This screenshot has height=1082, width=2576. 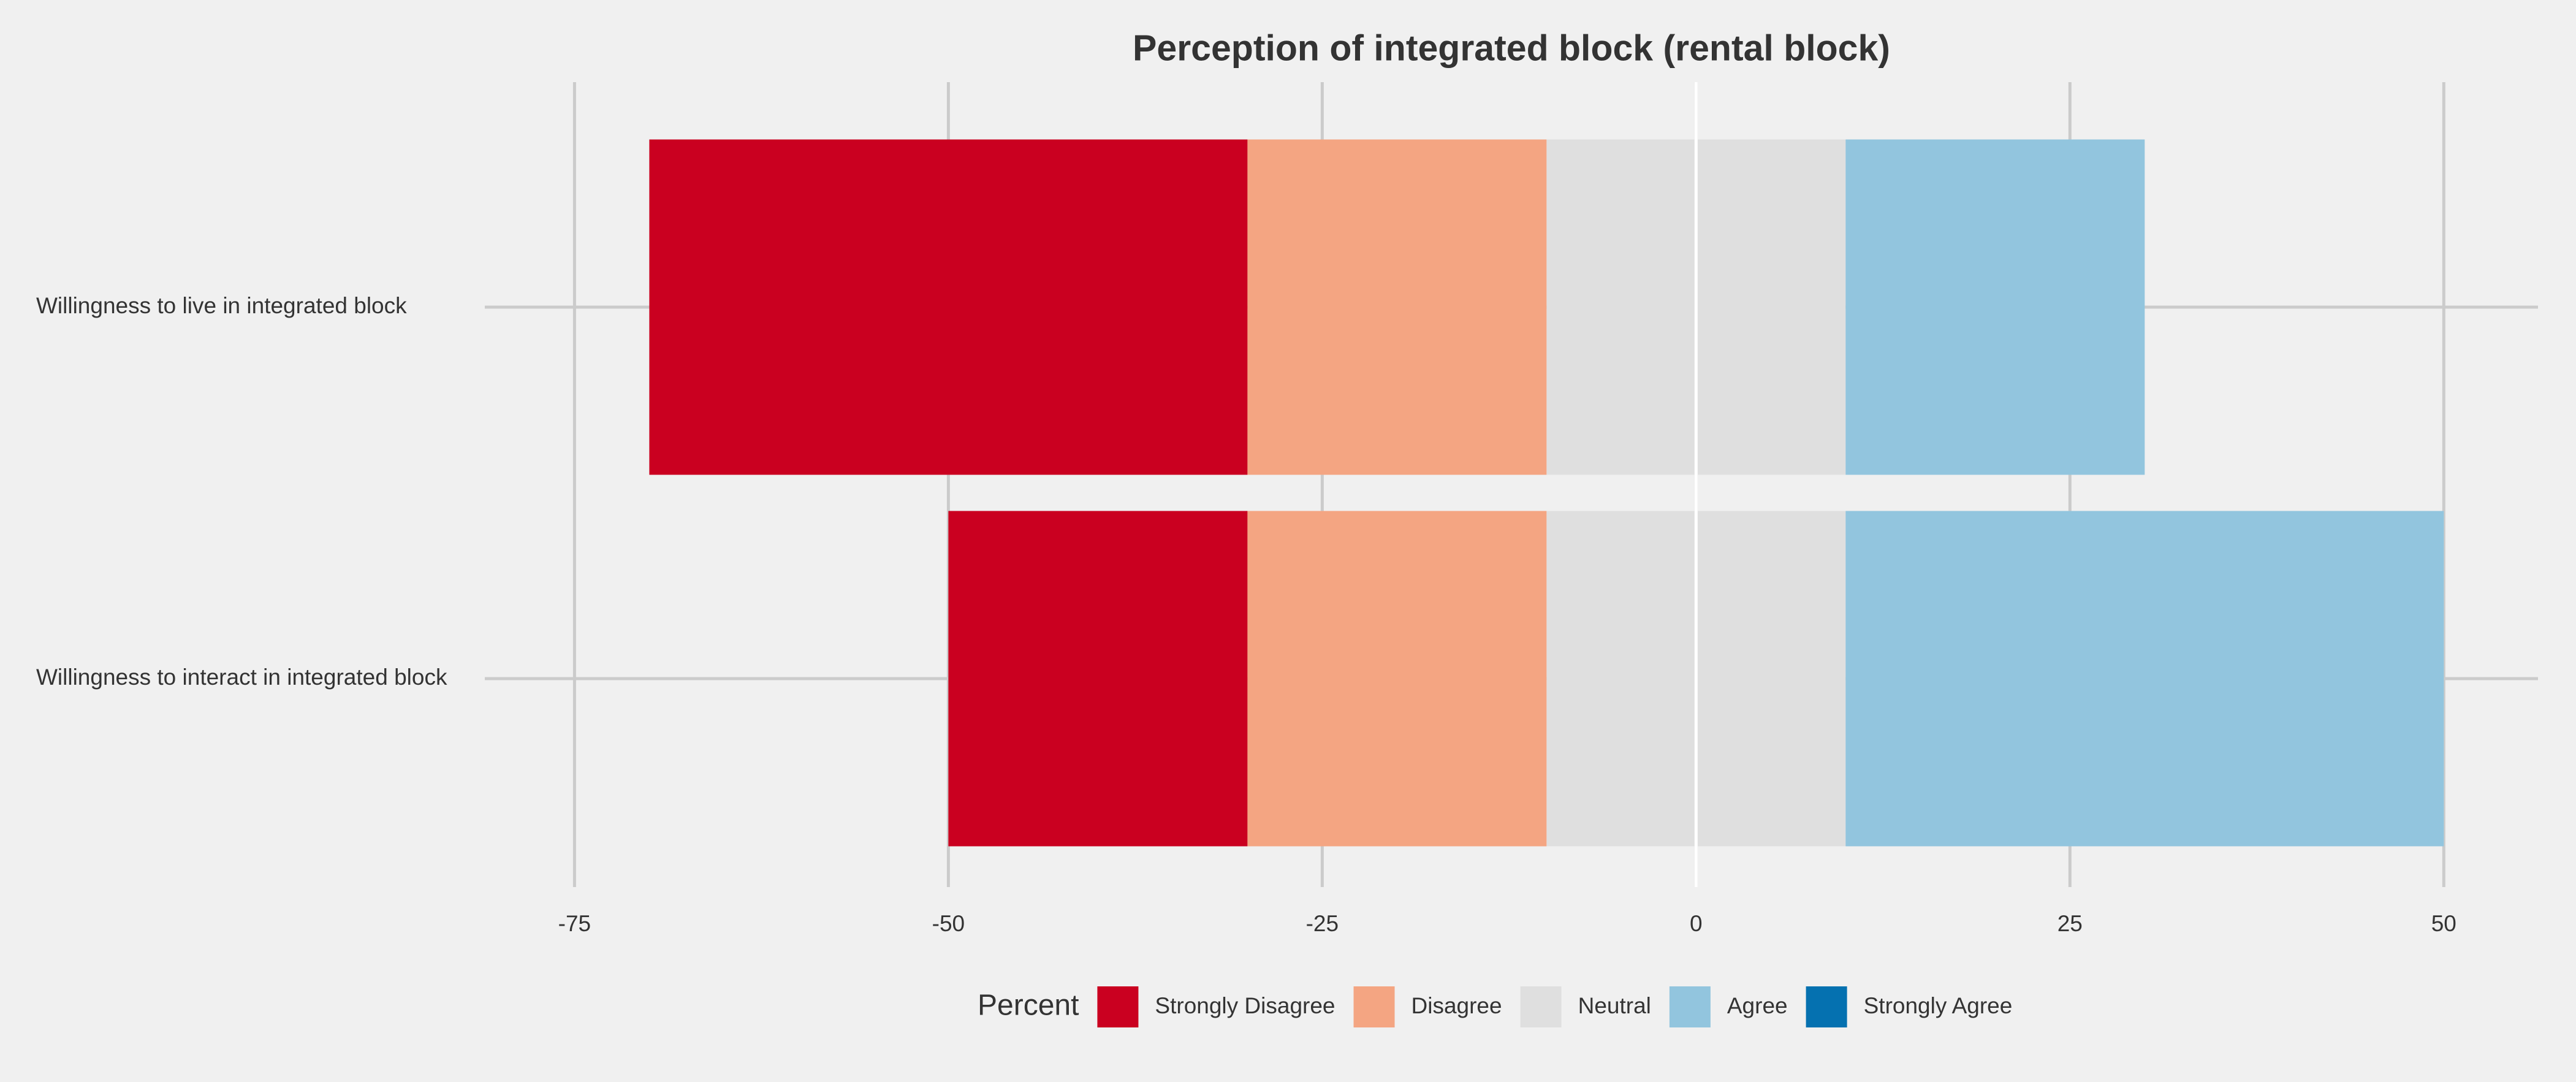 I want to click on x-tick-label: 25, so click(x=2070, y=924).